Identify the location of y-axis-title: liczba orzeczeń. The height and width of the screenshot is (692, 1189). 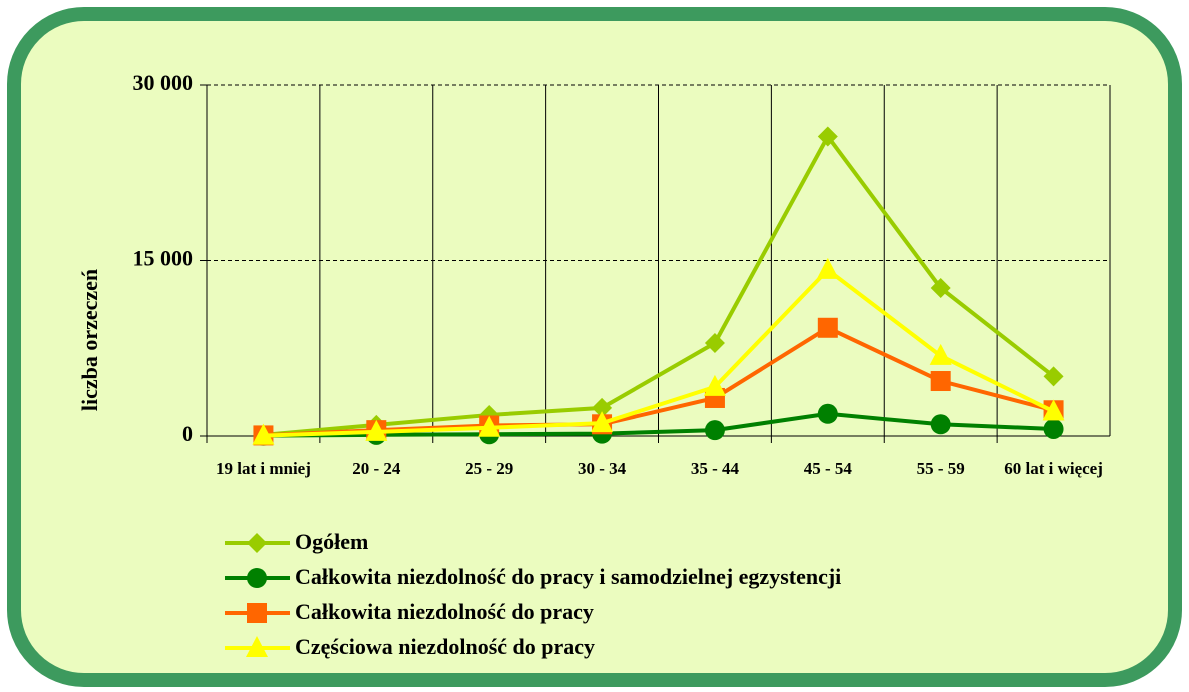
(89, 340).